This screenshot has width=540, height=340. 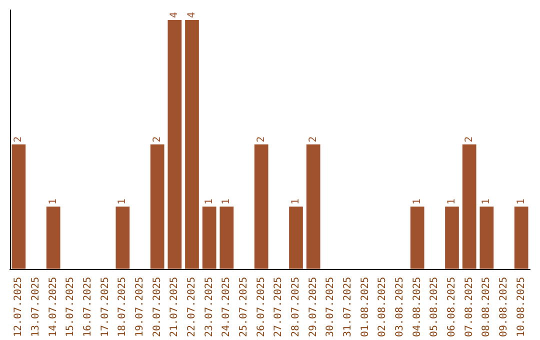 What do you see at coordinates (261, 307) in the screenshot?
I see `x-tick-label: 26.07.2025` at bounding box center [261, 307].